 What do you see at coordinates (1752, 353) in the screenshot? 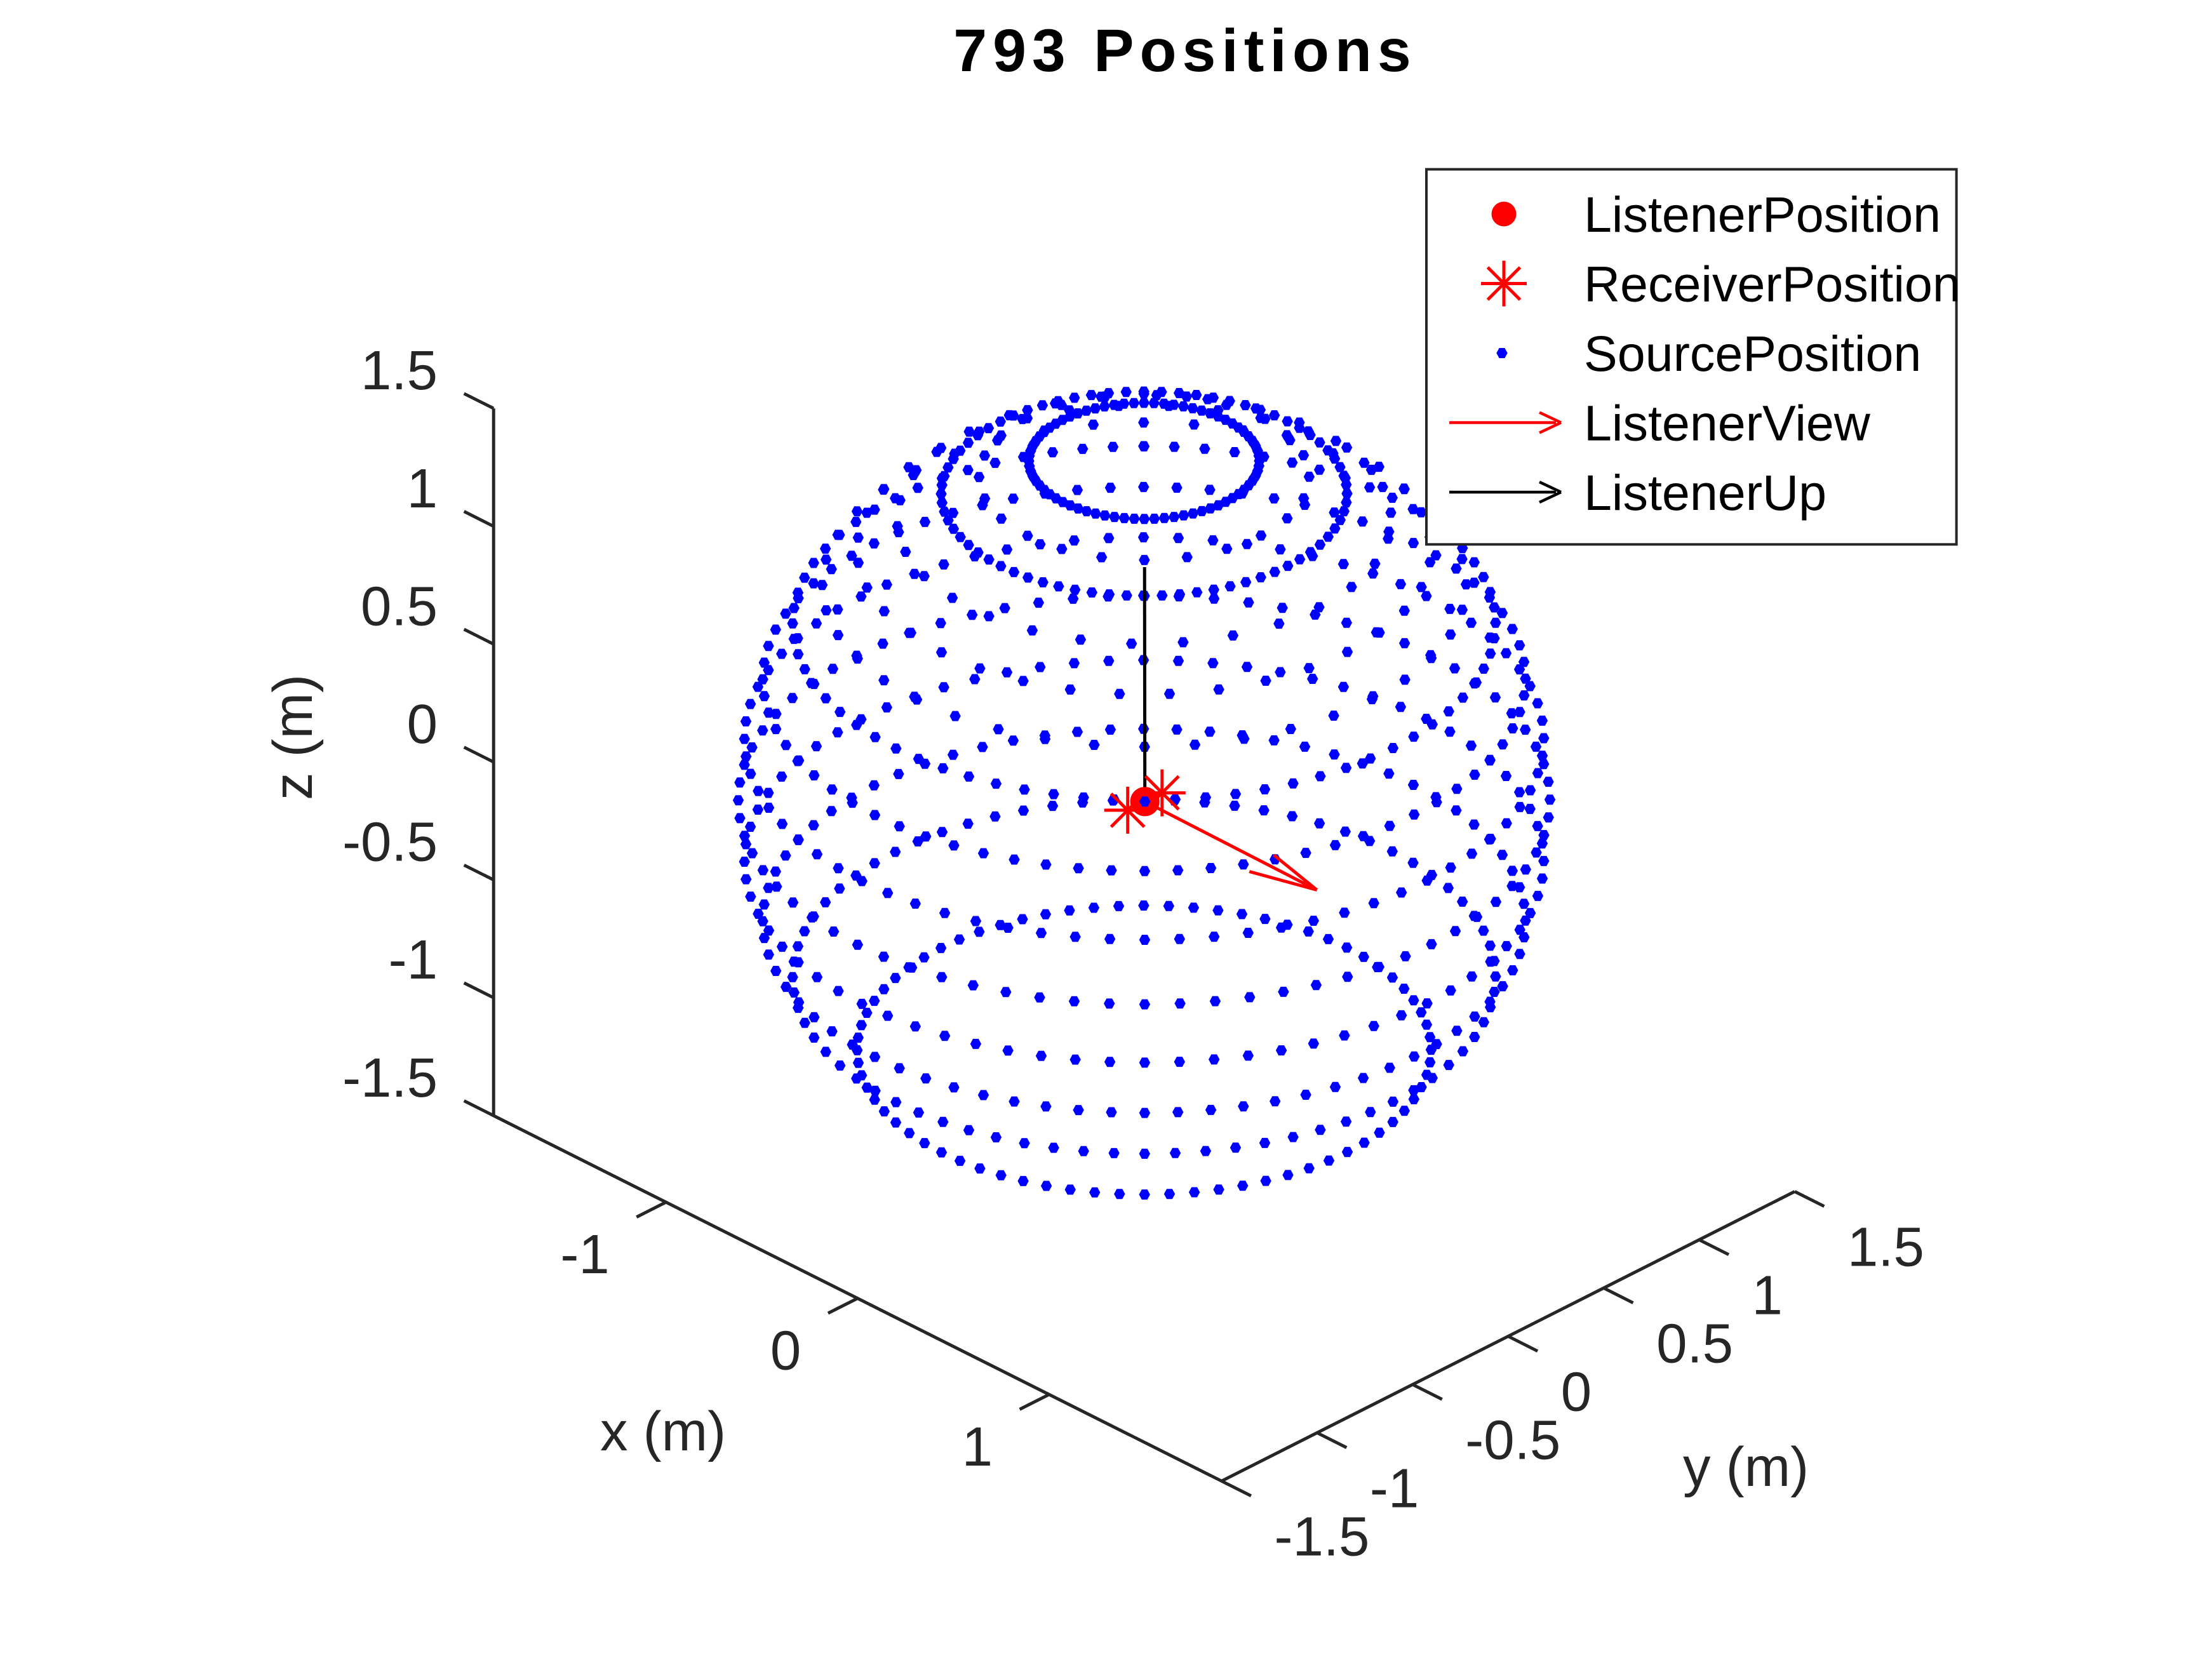
I see `svg-text: SourcePosition` at bounding box center [1752, 353].